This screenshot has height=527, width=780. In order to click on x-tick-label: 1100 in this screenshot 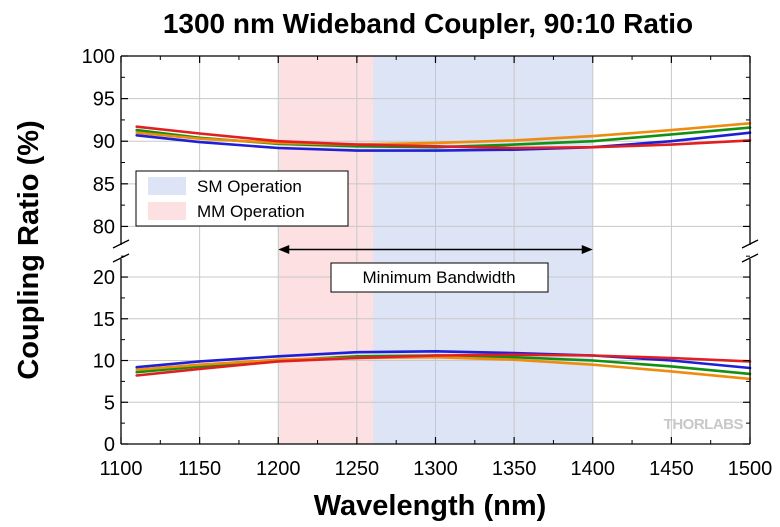, I will do `click(120, 469)`.